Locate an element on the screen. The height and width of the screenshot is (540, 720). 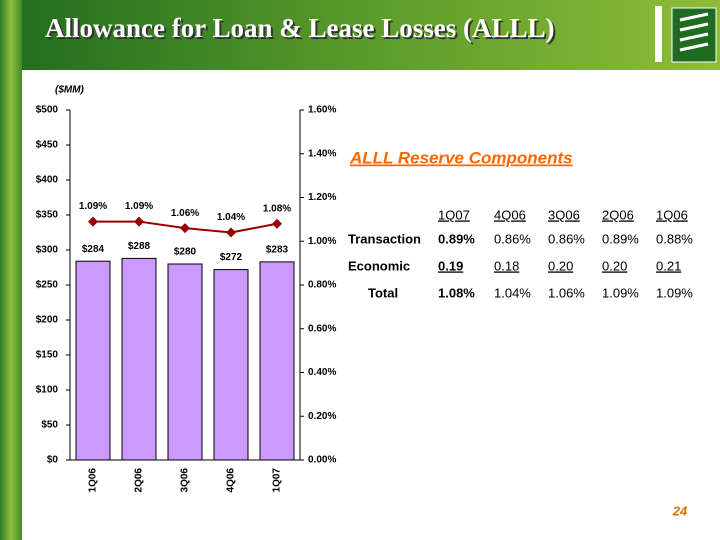
y-tick-label: $350 is located at coordinates (47, 215).